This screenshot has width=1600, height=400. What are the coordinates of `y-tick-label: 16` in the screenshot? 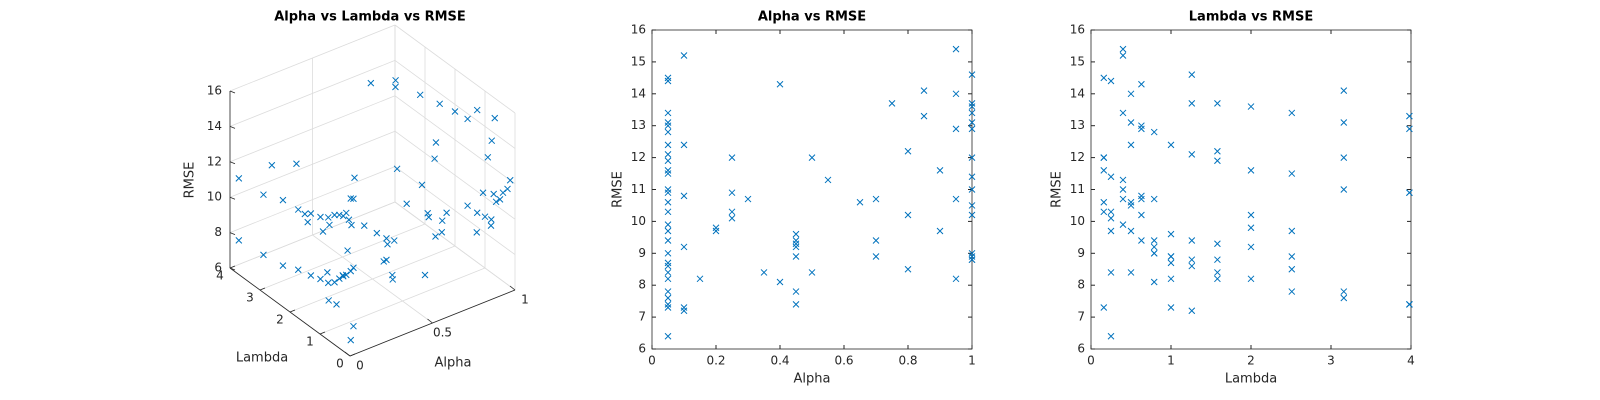 It's located at (638, 30).